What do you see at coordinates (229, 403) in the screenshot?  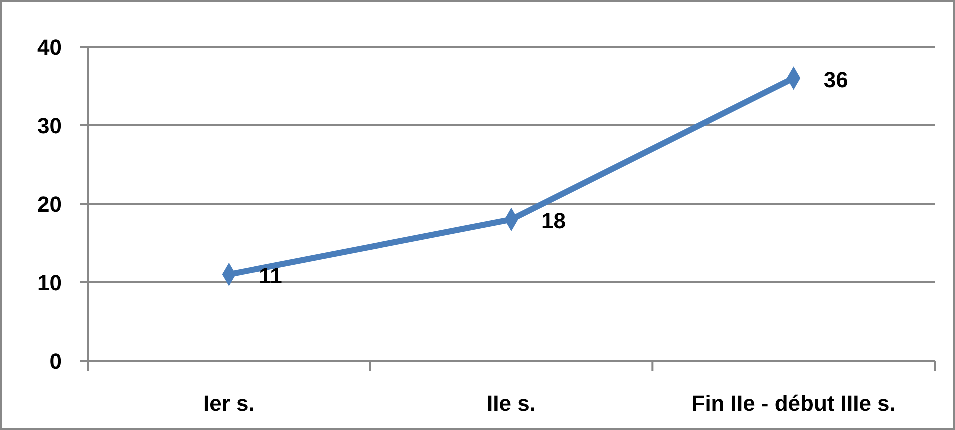 I see `x-tick-label: Ier s.` at bounding box center [229, 403].